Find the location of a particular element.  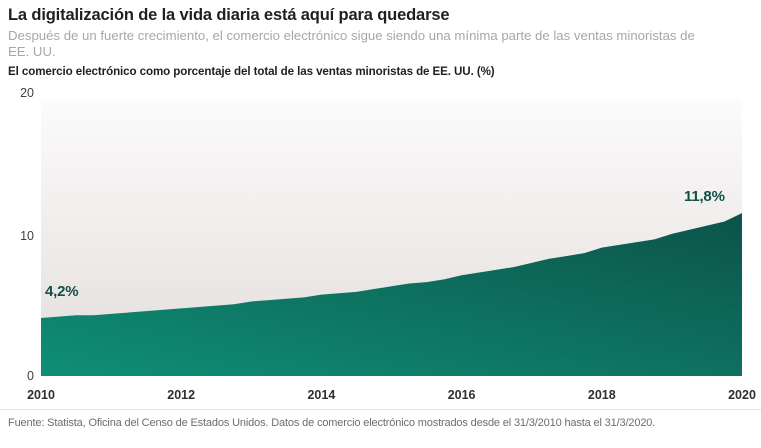

x-axis-tick-2014: 2014 is located at coordinates (321, 395).